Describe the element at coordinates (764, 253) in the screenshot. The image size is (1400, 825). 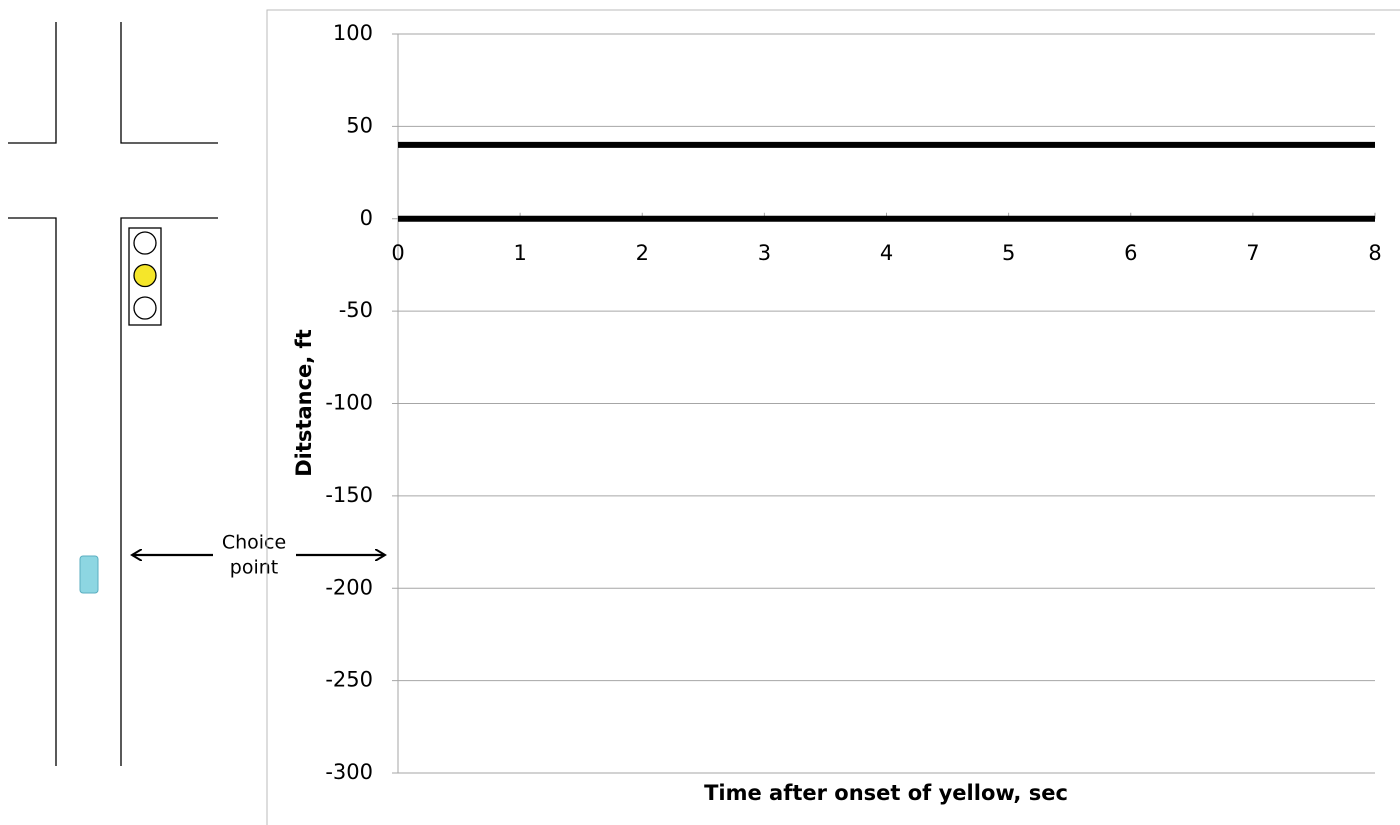
I see `x-tick-label: 3` at that location.